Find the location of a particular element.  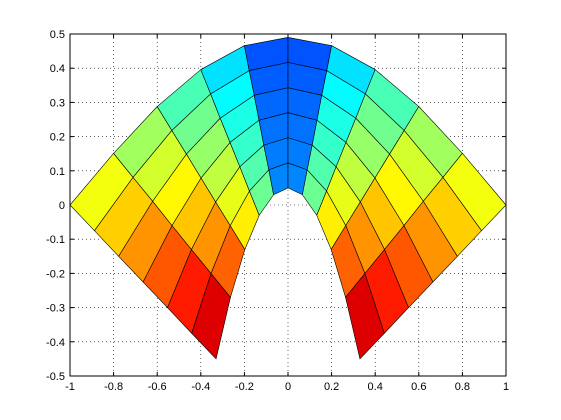

x-tick-label: -0.6 is located at coordinates (157, 387).